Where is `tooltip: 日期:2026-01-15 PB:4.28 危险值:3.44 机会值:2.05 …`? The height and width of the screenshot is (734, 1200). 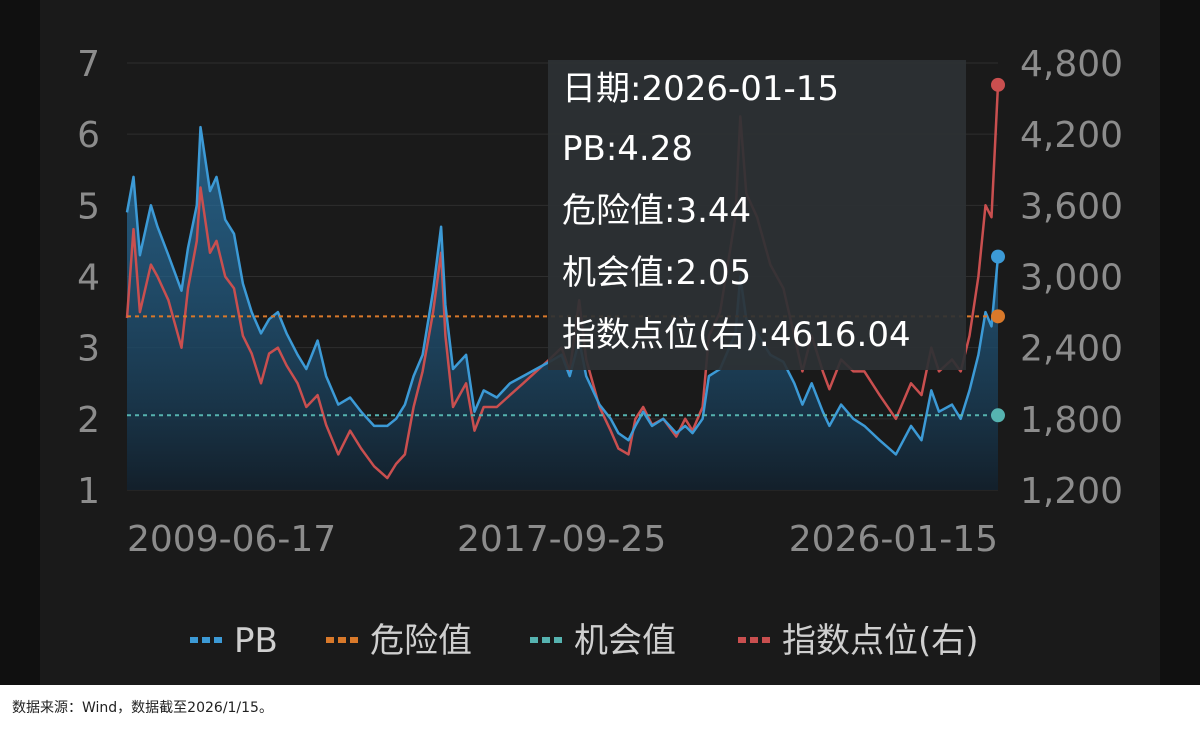 tooltip: 日期:2026-01-15 PB:4.28 危险值:3.44 机会值:2.05 … is located at coordinates (757, 215).